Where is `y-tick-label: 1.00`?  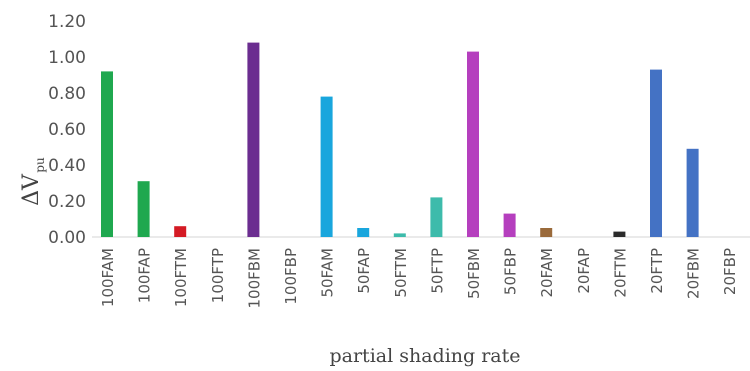 y-tick-label: 1.00 is located at coordinates (67, 58).